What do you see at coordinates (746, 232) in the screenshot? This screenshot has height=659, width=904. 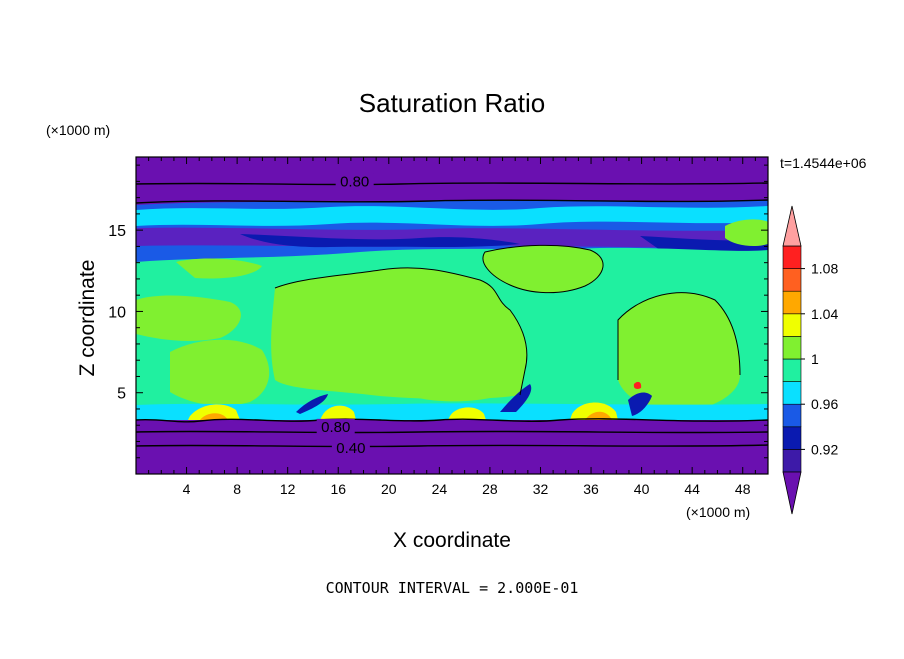 I see `light-green-top-right-patch` at bounding box center [746, 232].